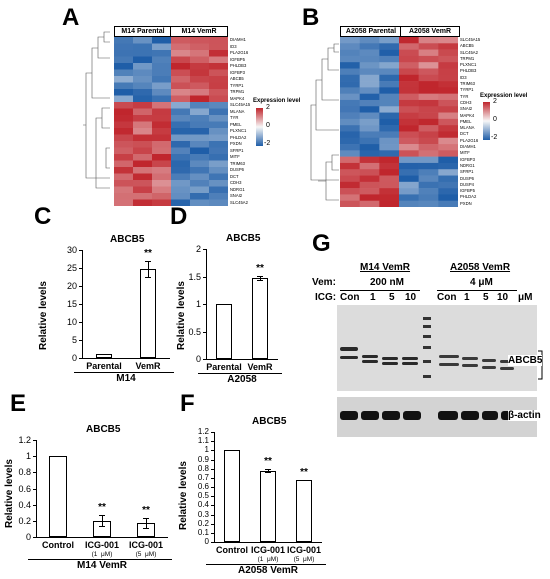  What do you see at coordinates (96, 110) in the screenshot?
I see `dendrogram-a` at bounding box center [96, 110].